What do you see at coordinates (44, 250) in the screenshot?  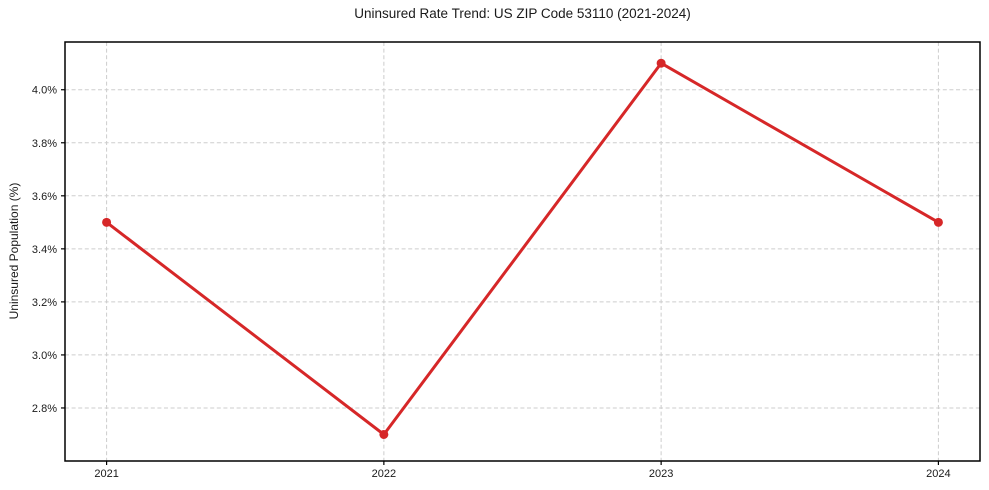 I see `y-tick-label: 3.4%` at bounding box center [44, 250].